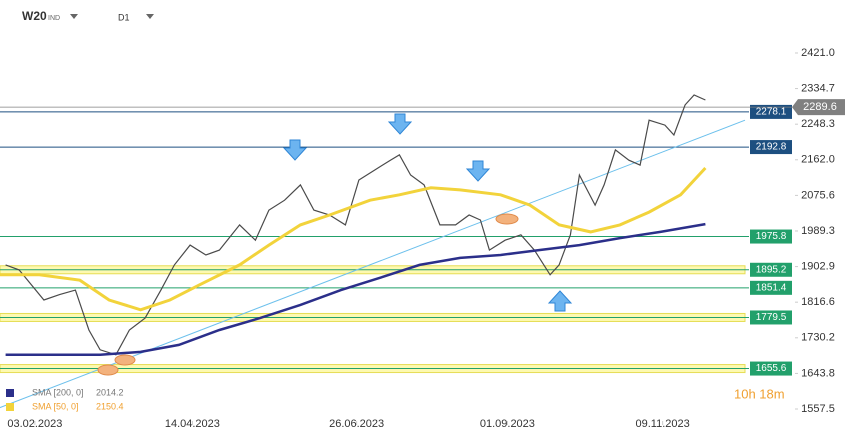  Describe the element at coordinates (55, 406) in the screenshot. I see `legend-label: SMA [50, 0]` at that location.